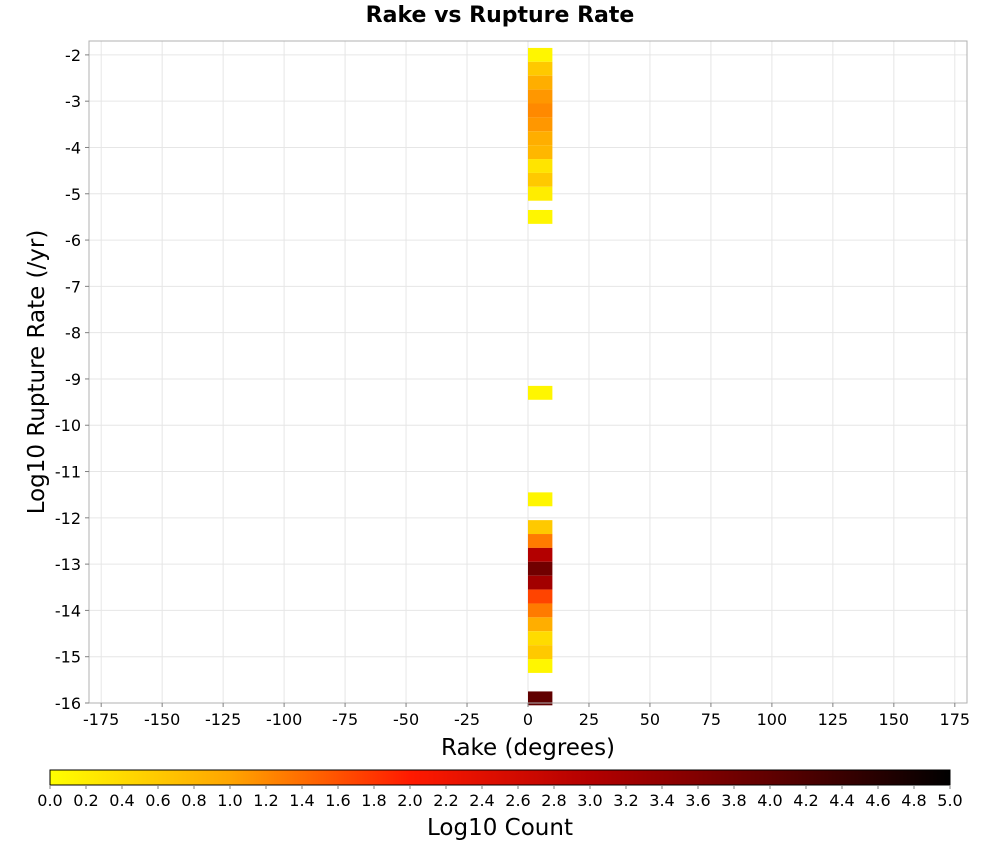  I want to click on y-axis-label: Log10 Rupture Rate (/yr), so click(37, 372).